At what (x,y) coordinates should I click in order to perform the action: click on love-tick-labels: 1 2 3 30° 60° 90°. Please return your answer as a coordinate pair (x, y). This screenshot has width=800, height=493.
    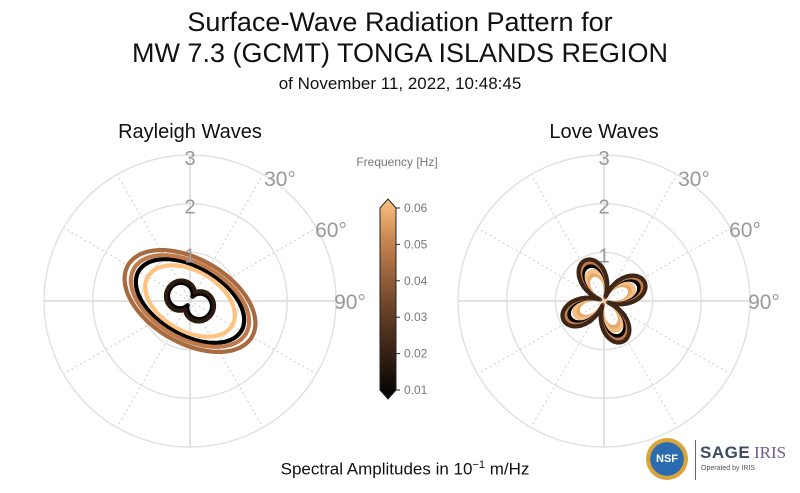
    Looking at the image, I should click on (688, 231).